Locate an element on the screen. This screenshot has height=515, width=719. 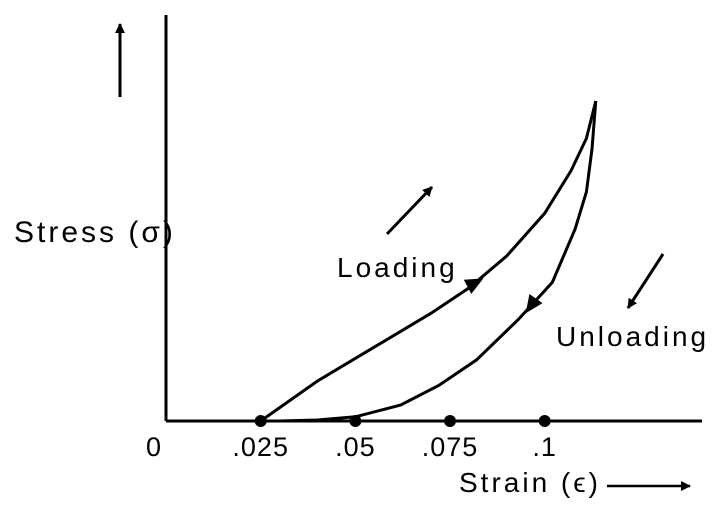
y-axis-label: Stress (σ) is located at coordinates (95, 232).